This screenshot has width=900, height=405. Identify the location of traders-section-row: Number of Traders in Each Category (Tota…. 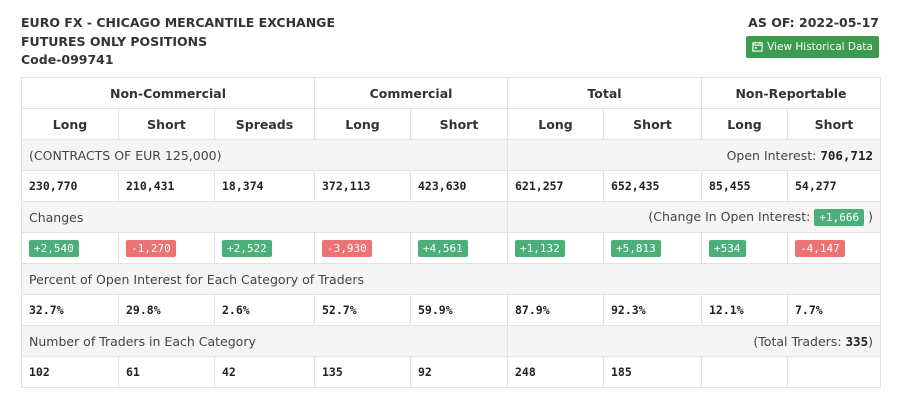
(451, 341).